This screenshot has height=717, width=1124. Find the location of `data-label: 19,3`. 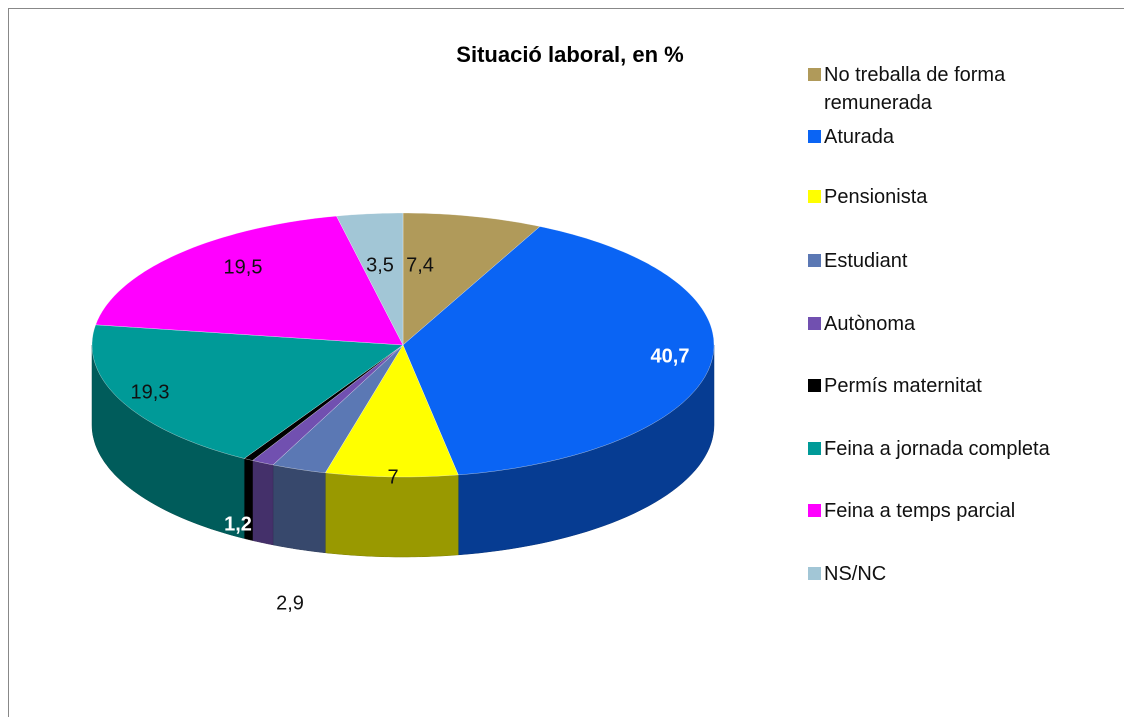

data-label: 19,3 is located at coordinates (150, 392).